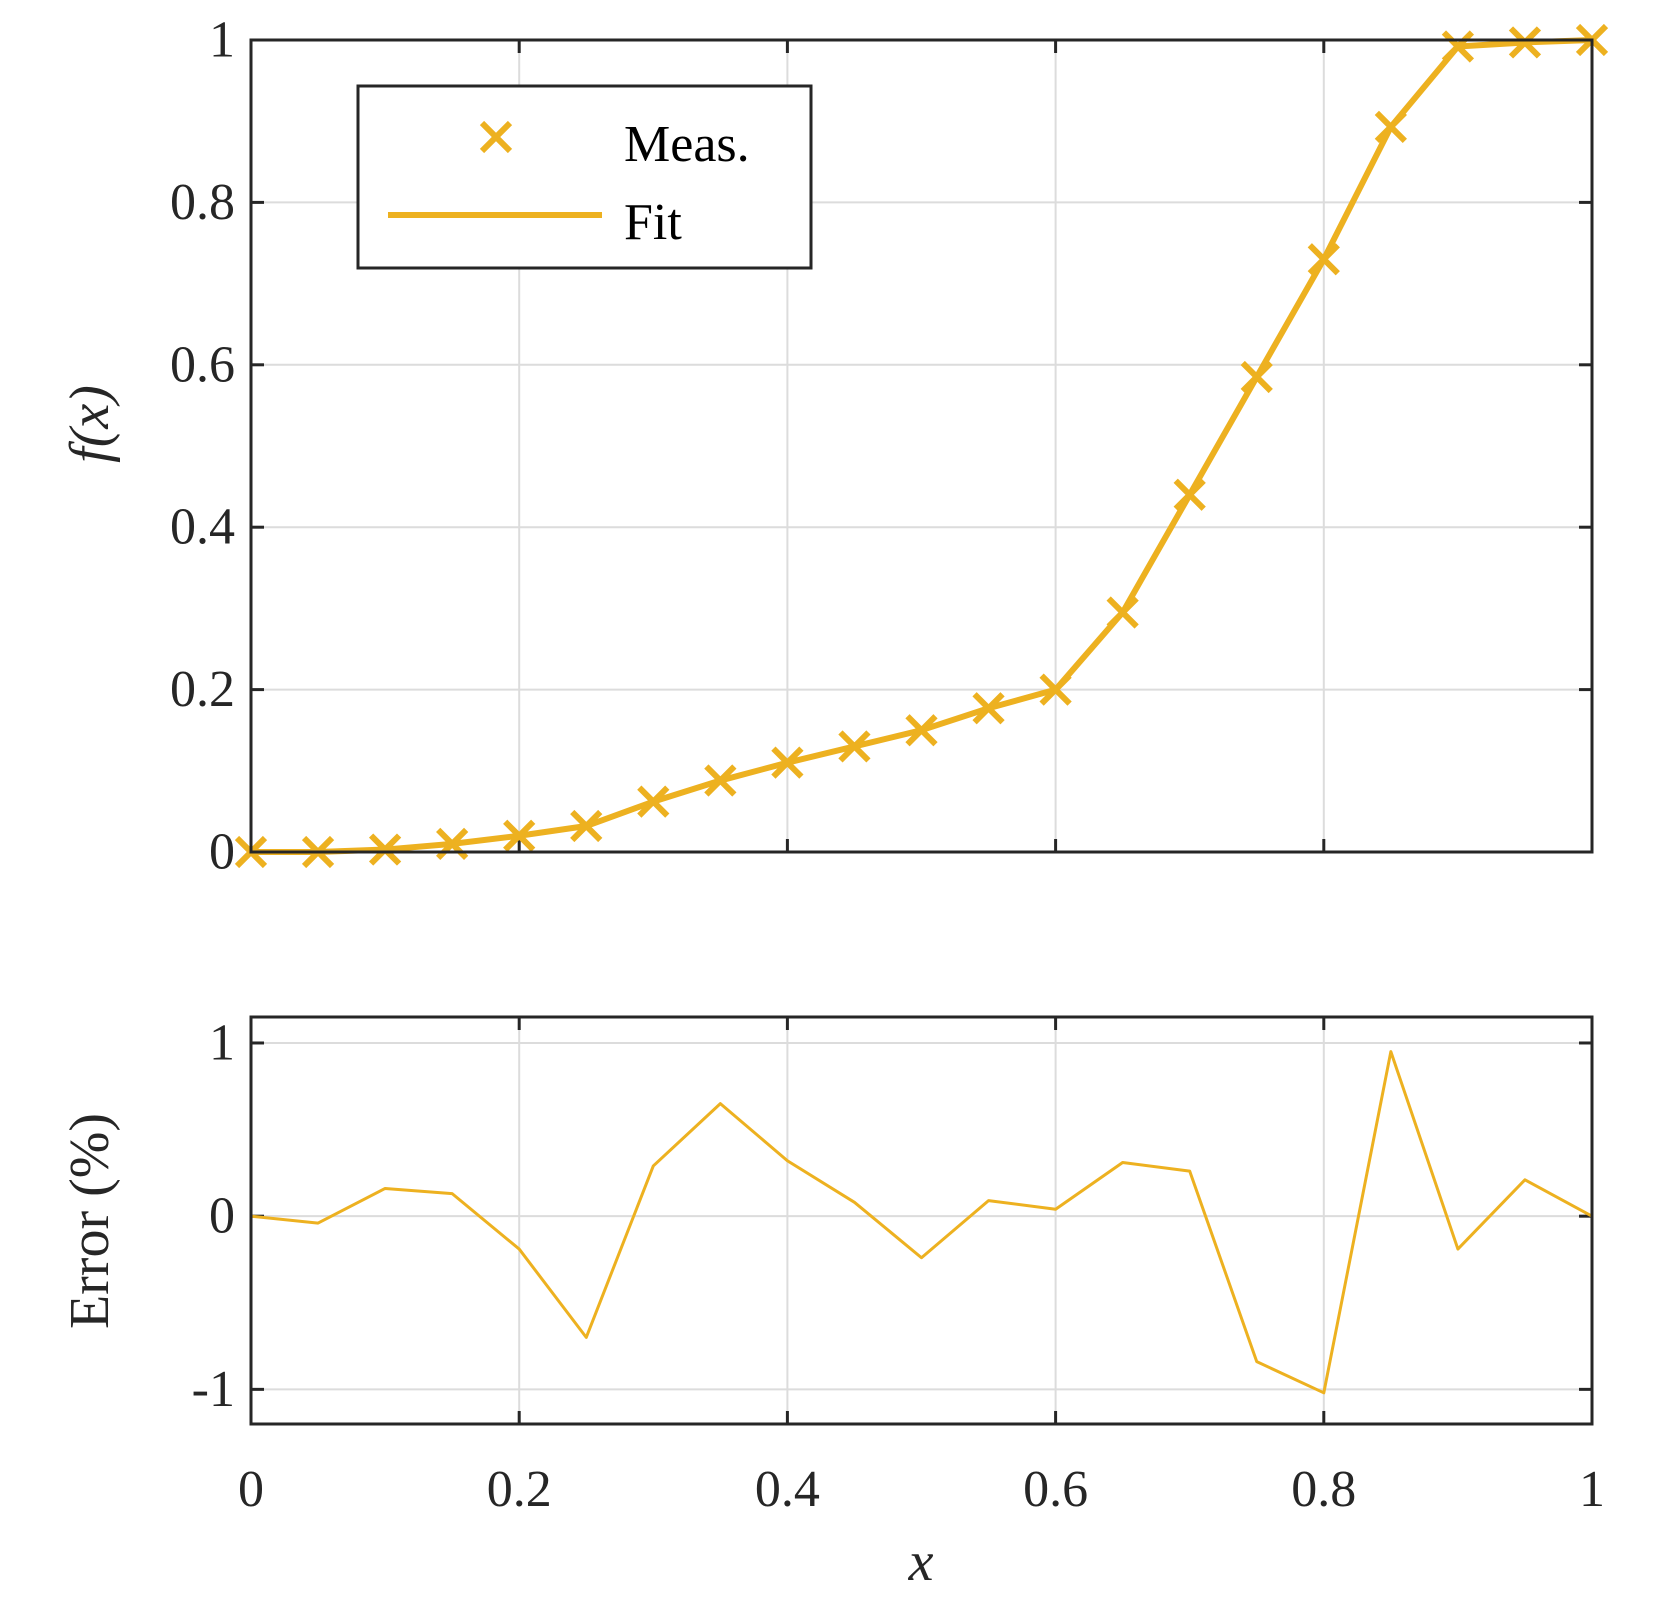 This screenshot has width=1653, height=1613. Describe the element at coordinates (222, 852) in the screenshot. I see `fx-ytick-label: 0` at that location.